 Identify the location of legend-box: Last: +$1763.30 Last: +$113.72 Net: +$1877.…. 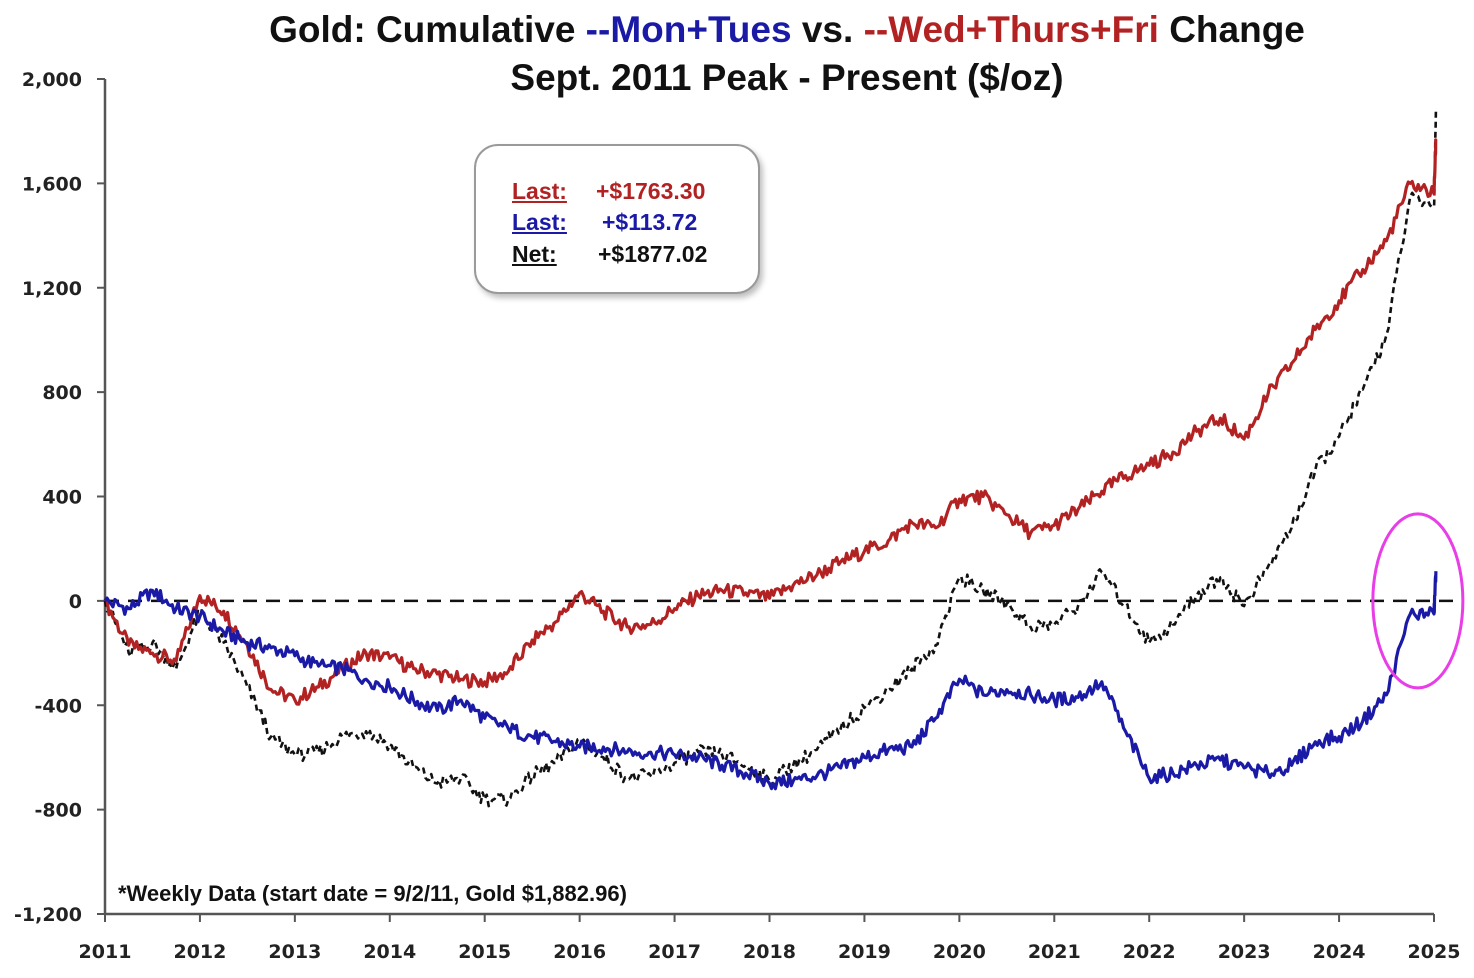
(617, 219).